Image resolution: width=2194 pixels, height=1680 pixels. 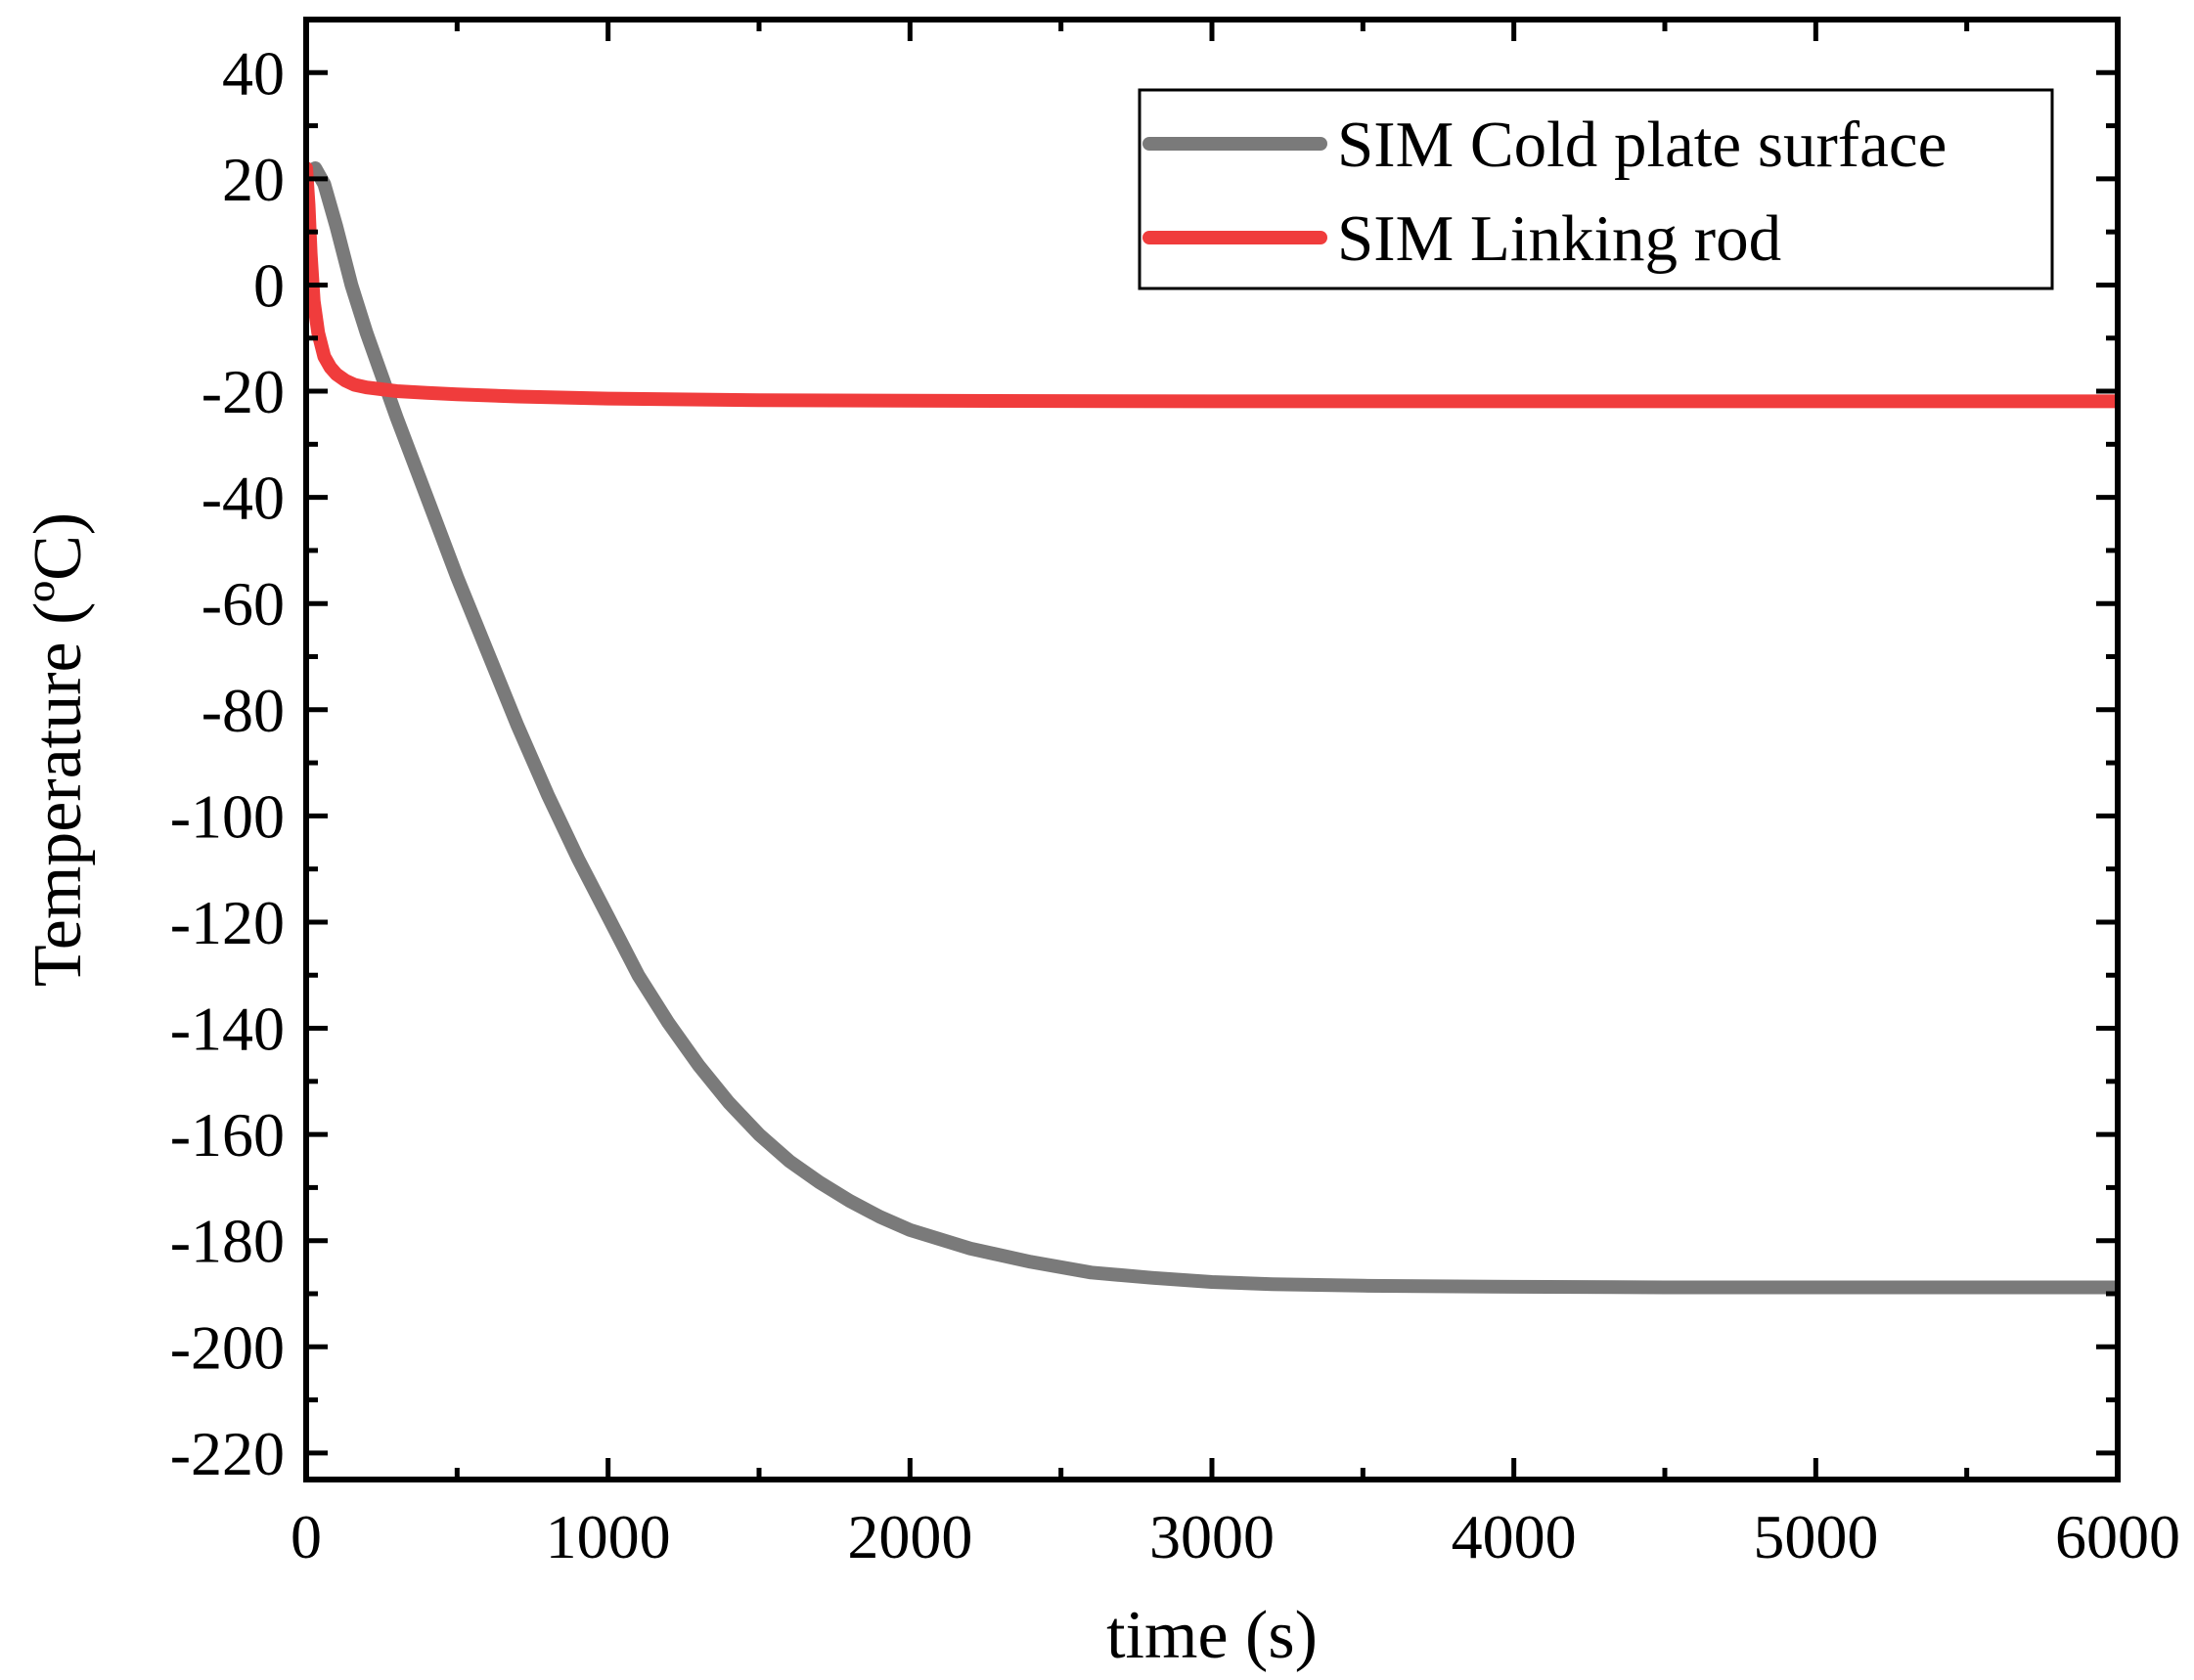 What do you see at coordinates (59, 749) in the screenshot?
I see `y-axis-label: Temperature (ºC)` at bounding box center [59, 749].